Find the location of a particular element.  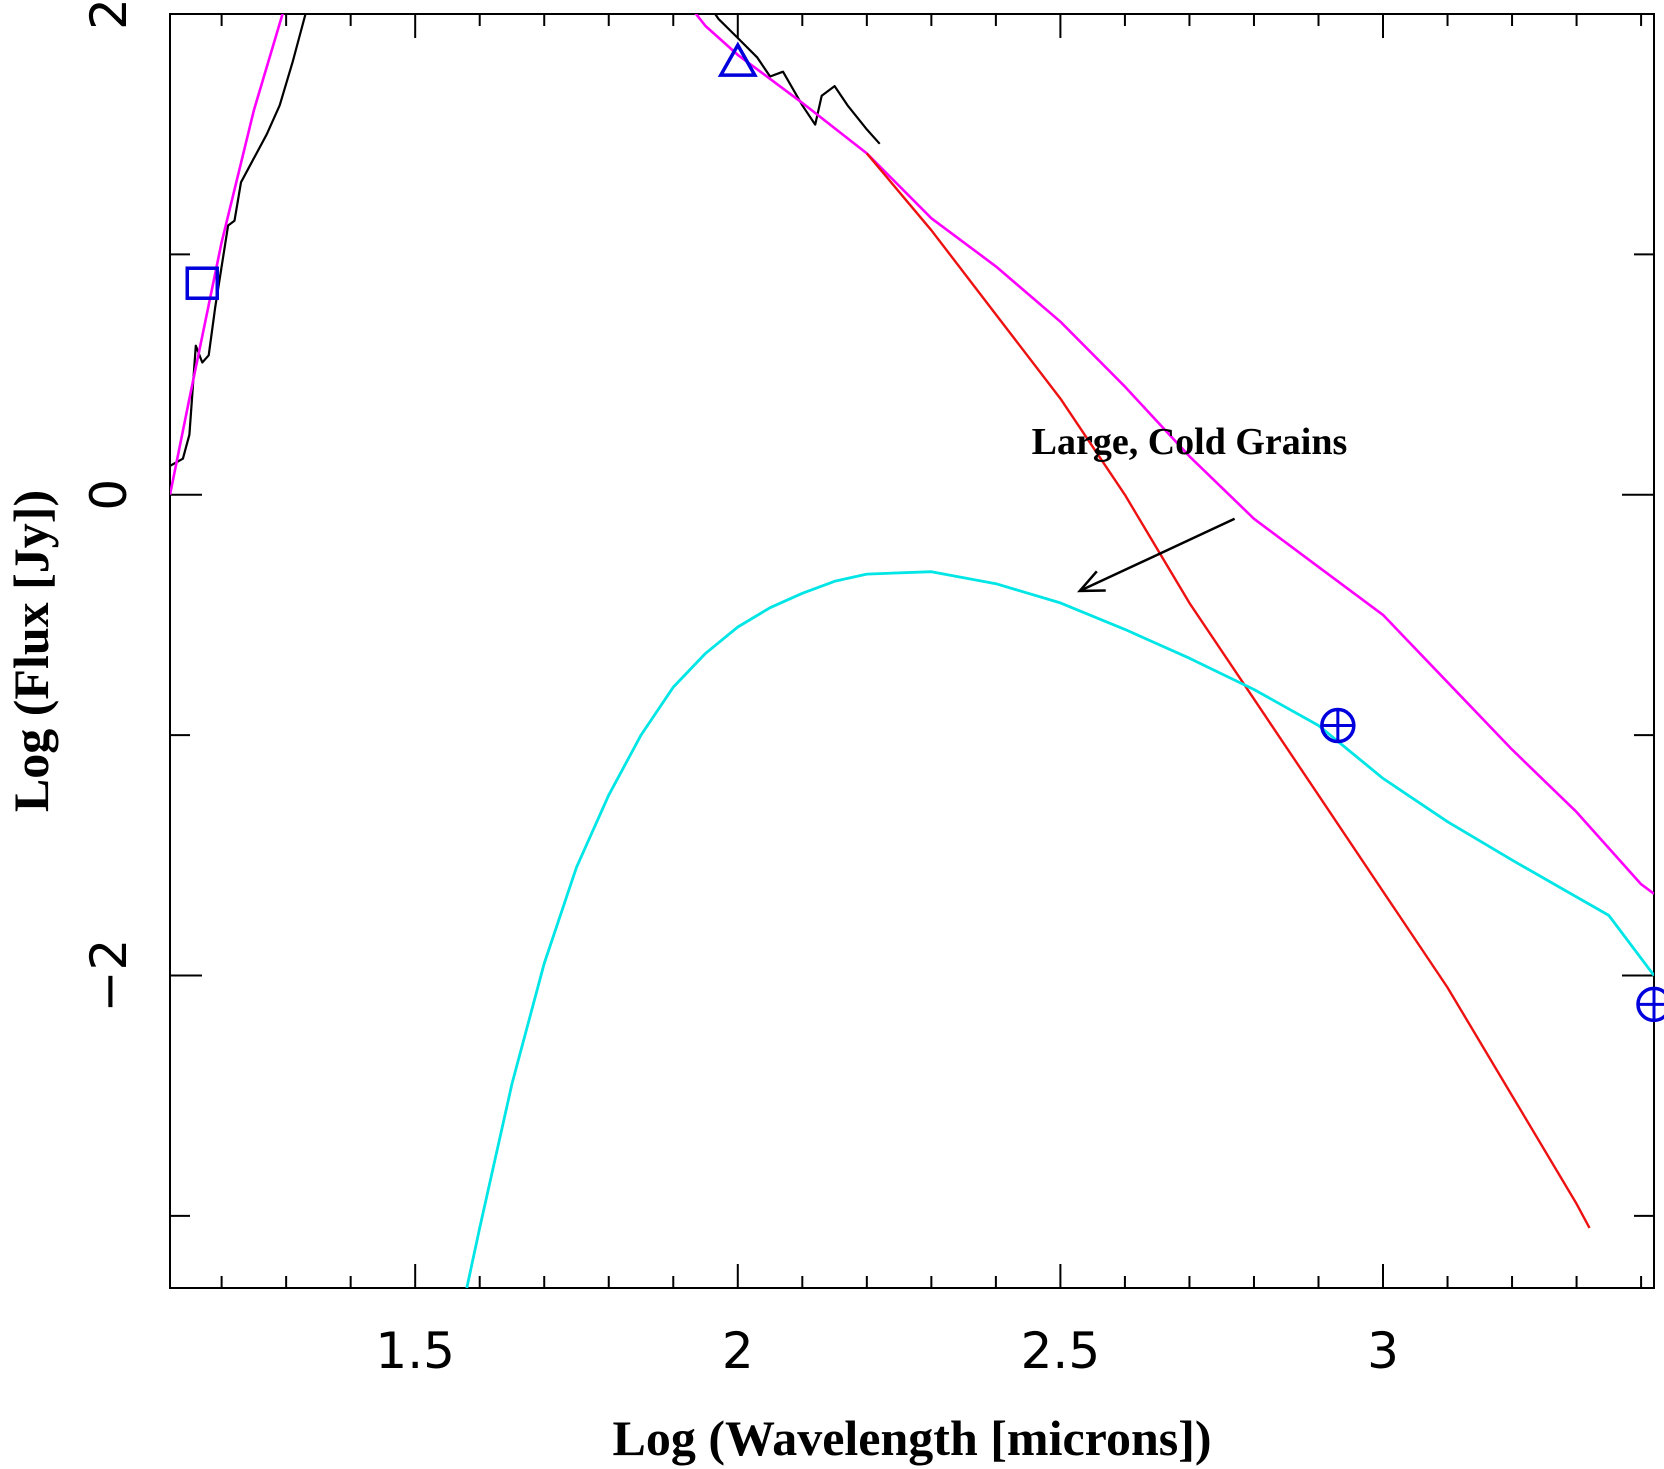

y-tick-label: −2 is located at coordinates (109, 976).